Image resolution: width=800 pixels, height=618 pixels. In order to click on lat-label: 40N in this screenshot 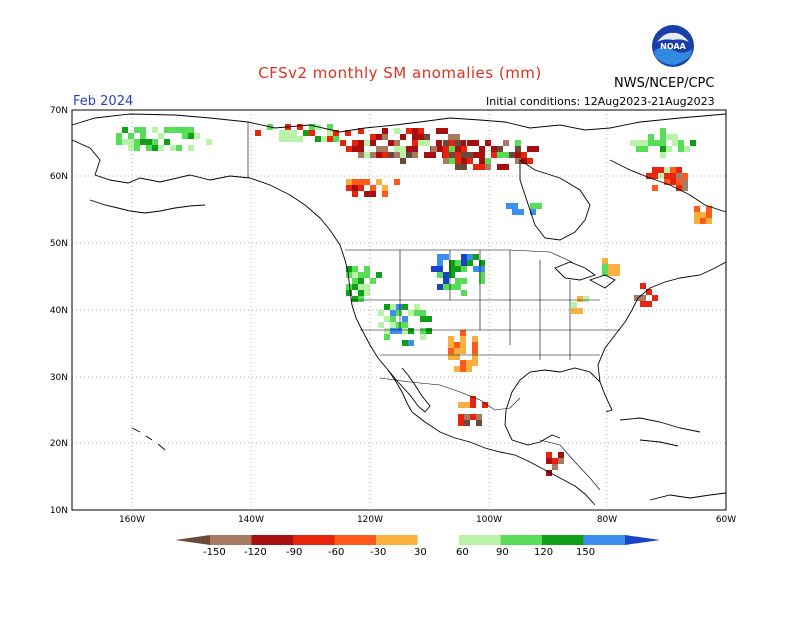, I will do `click(59, 311)`.